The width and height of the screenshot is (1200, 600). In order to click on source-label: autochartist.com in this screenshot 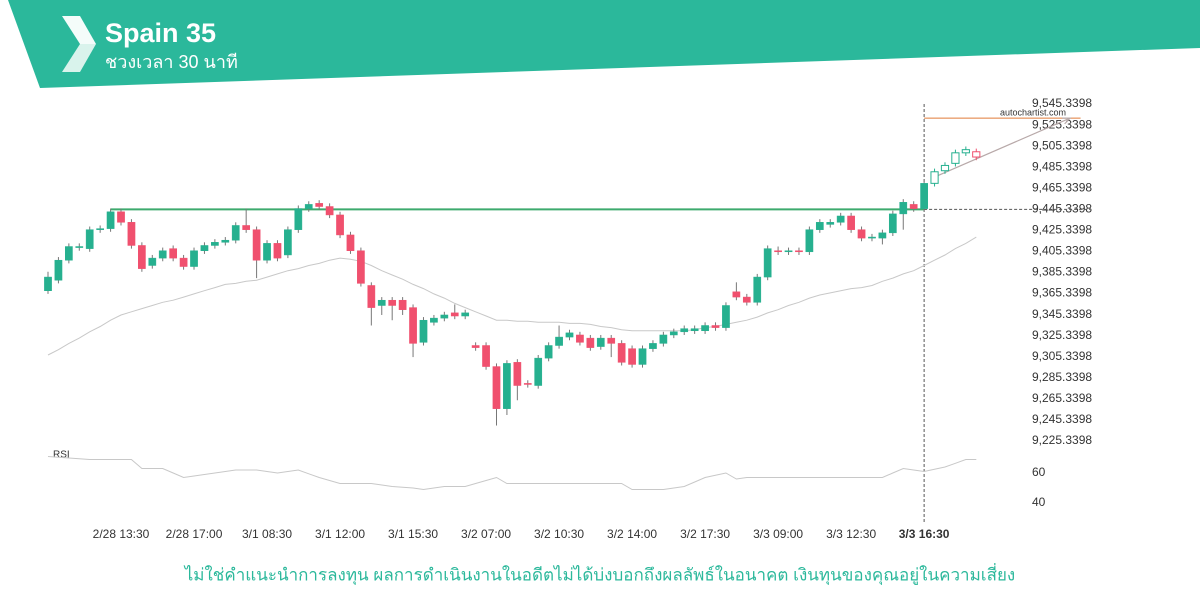, I will do `click(1033, 112)`.